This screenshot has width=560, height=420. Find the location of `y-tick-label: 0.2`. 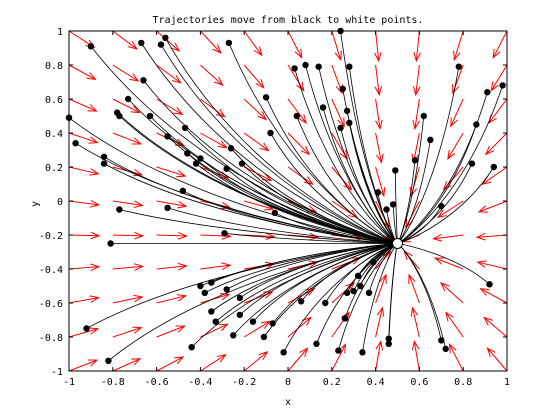

y-tick-label: 0.2 is located at coordinates (54, 168).